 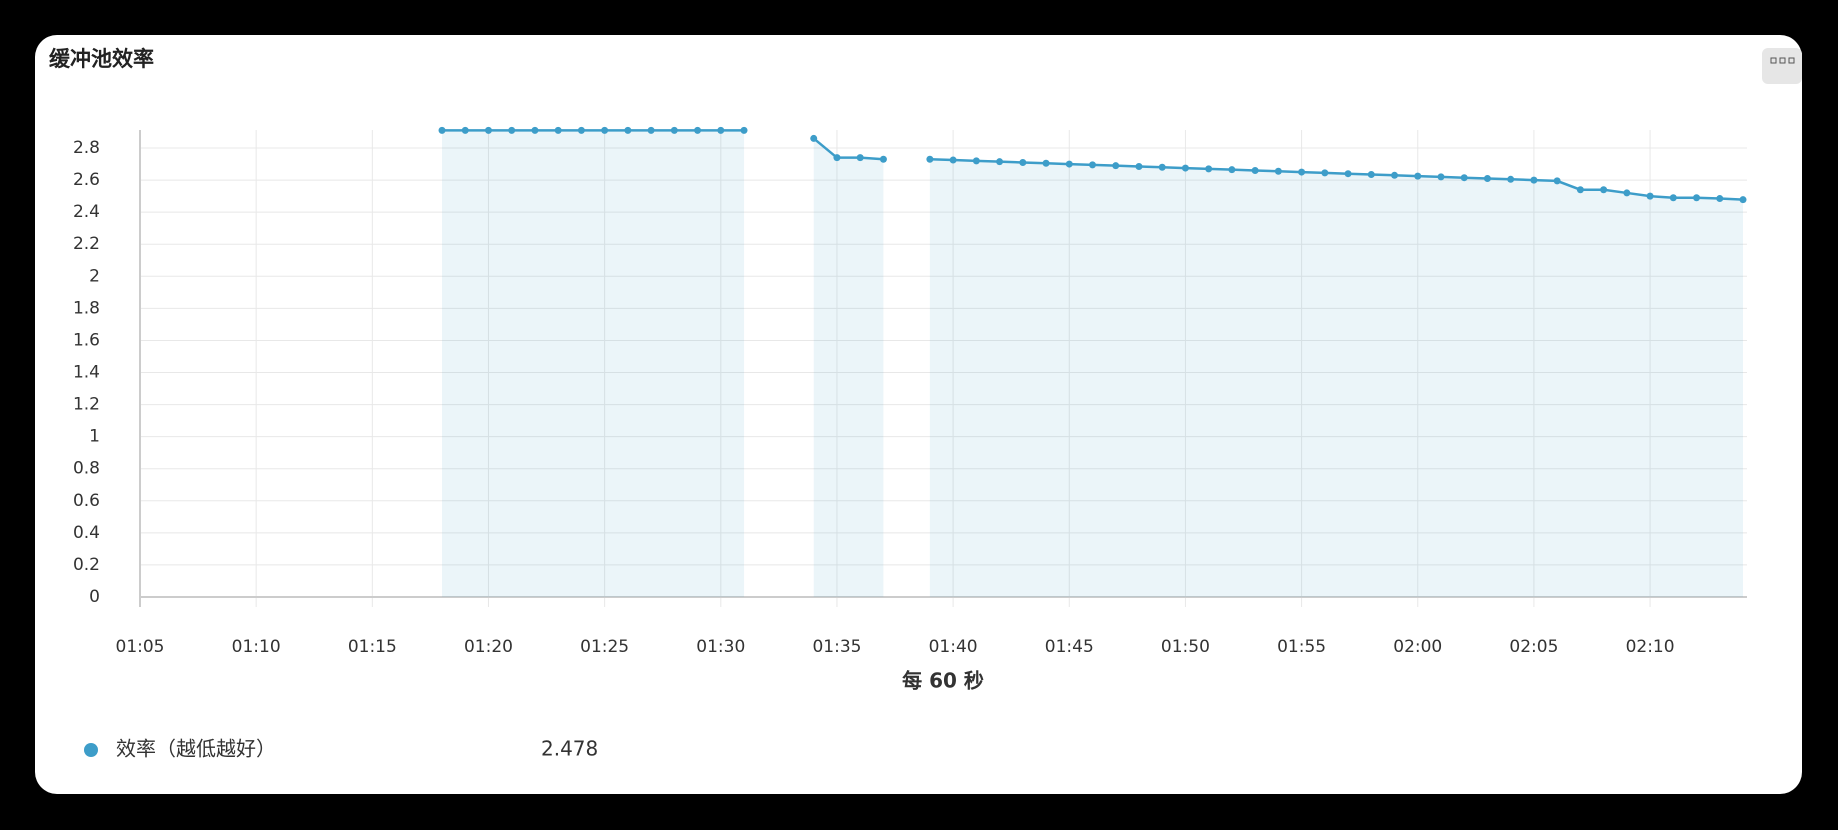 I want to click on y-tick-label: 1.4, so click(x=86, y=373).